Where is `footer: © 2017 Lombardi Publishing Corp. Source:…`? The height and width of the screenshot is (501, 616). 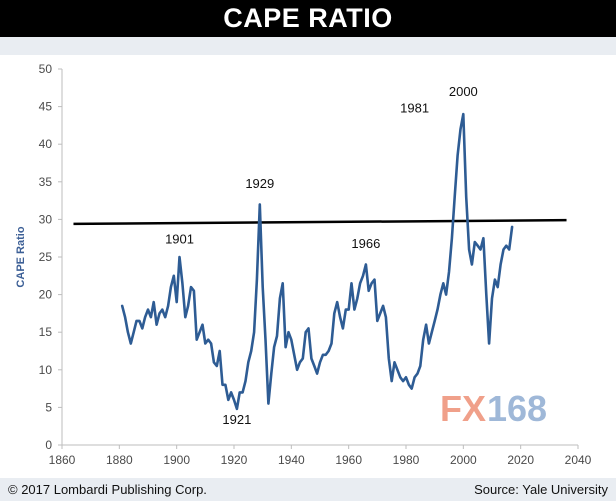
footer: © 2017 Lombardi Publishing Corp. Source:… is located at coordinates (308, 489).